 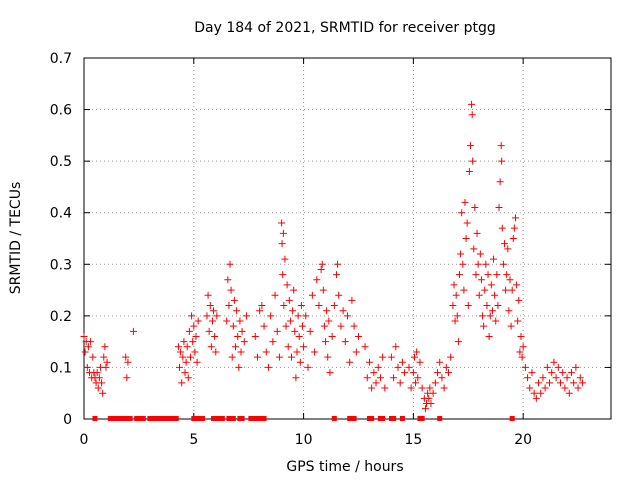 What do you see at coordinates (61, 265) in the screenshot?
I see `y-tick-label: 0.3` at bounding box center [61, 265].